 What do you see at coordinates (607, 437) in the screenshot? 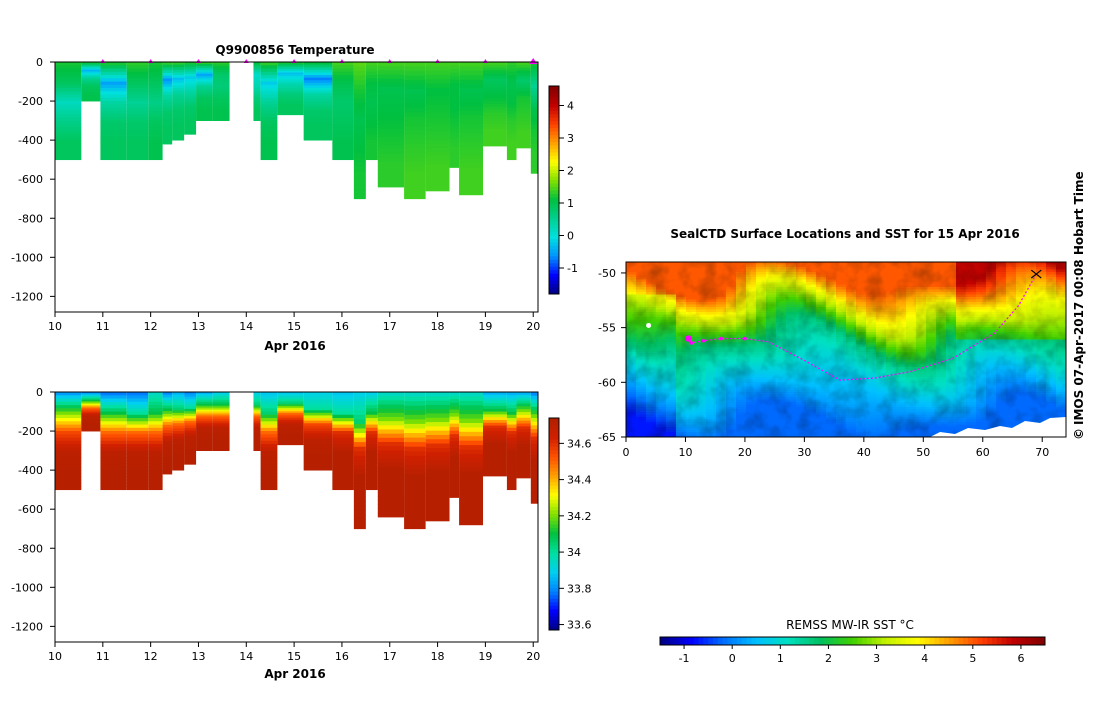
I see `y-tick-label: -65` at bounding box center [607, 437].